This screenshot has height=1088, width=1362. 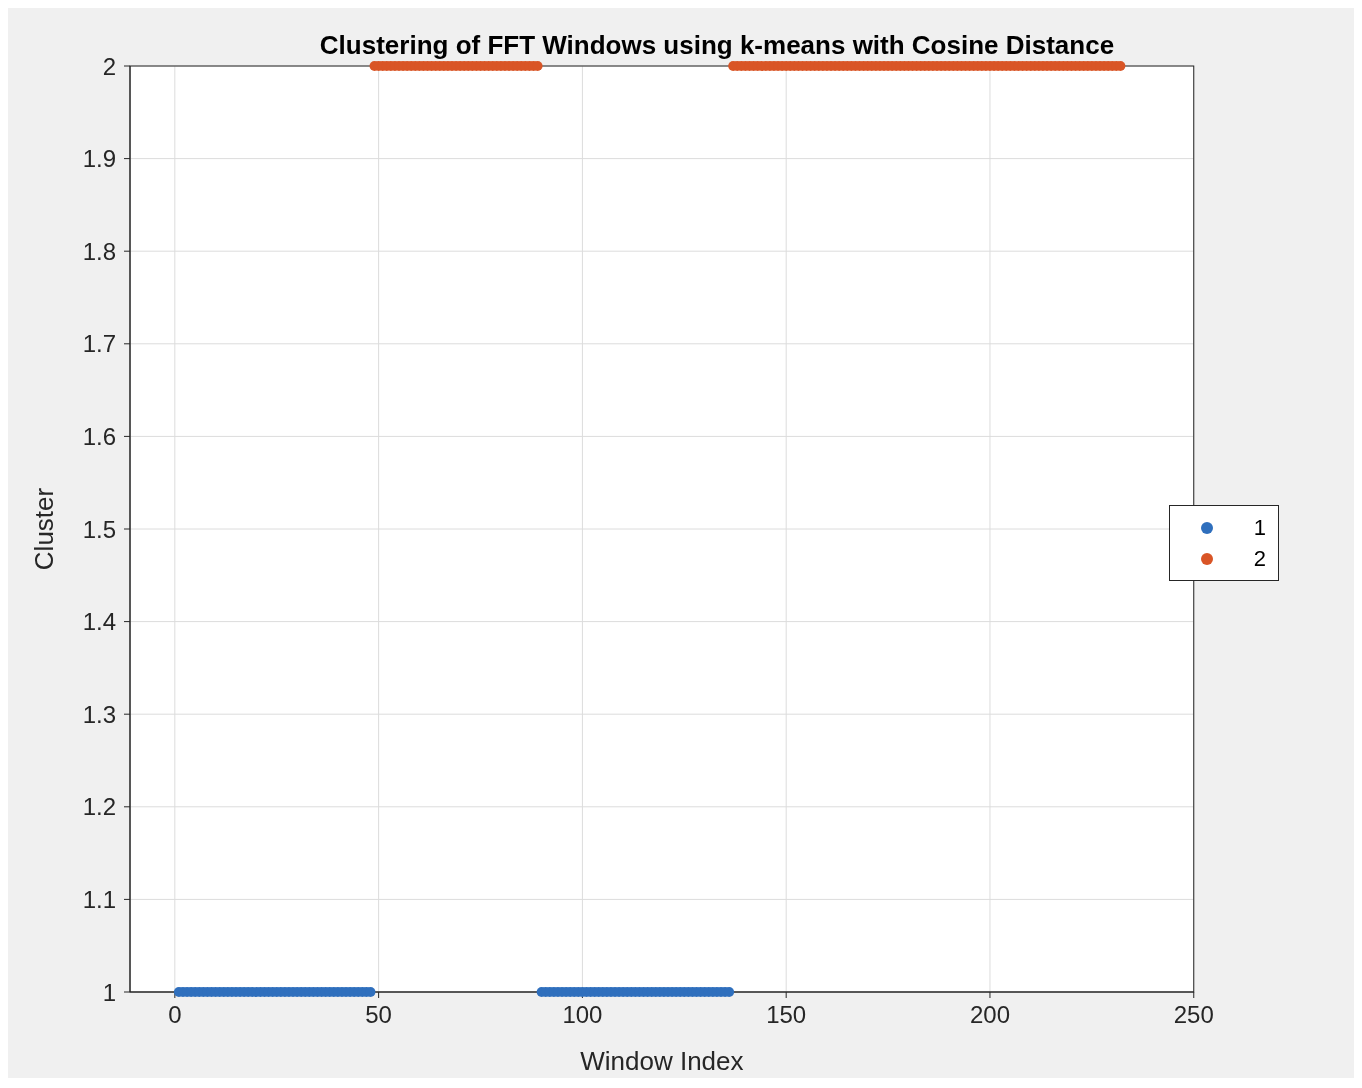 I want to click on x-tick-label: 100, so click(x=582, y=1015).